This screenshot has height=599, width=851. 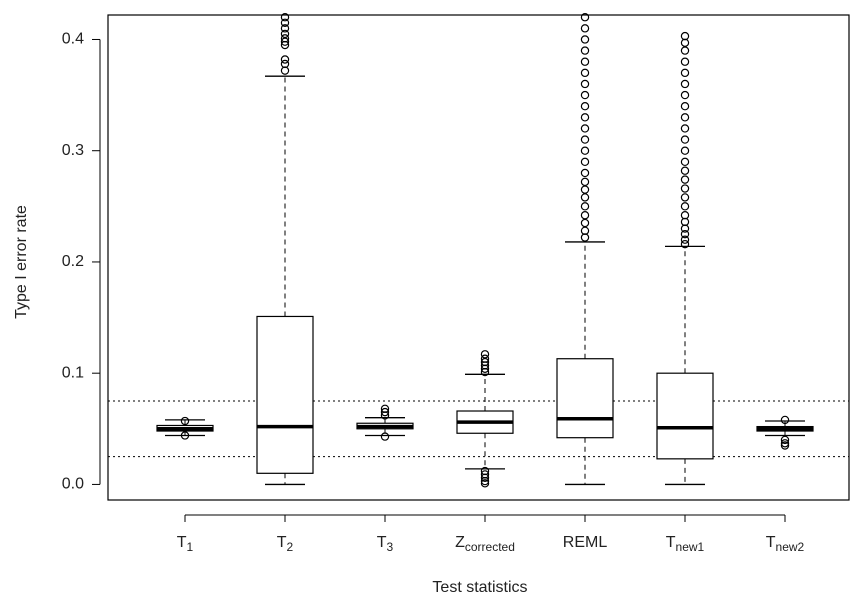 What do you see at coordinates (460, 542) in the screenshot?
I see `label-base: Z` at bounding box center [460, 542].